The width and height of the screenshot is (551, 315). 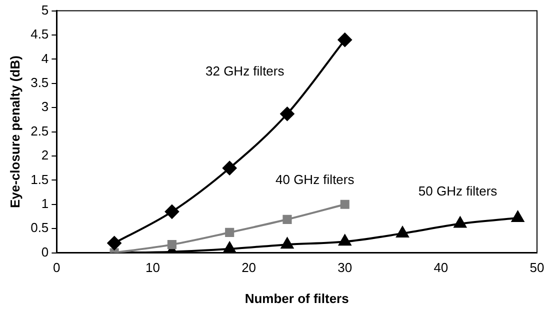 What do you see at coordinates (39, 130) in the screenshot?
I see `y-tick-label: 2.5` at bounding box center [39, 130].